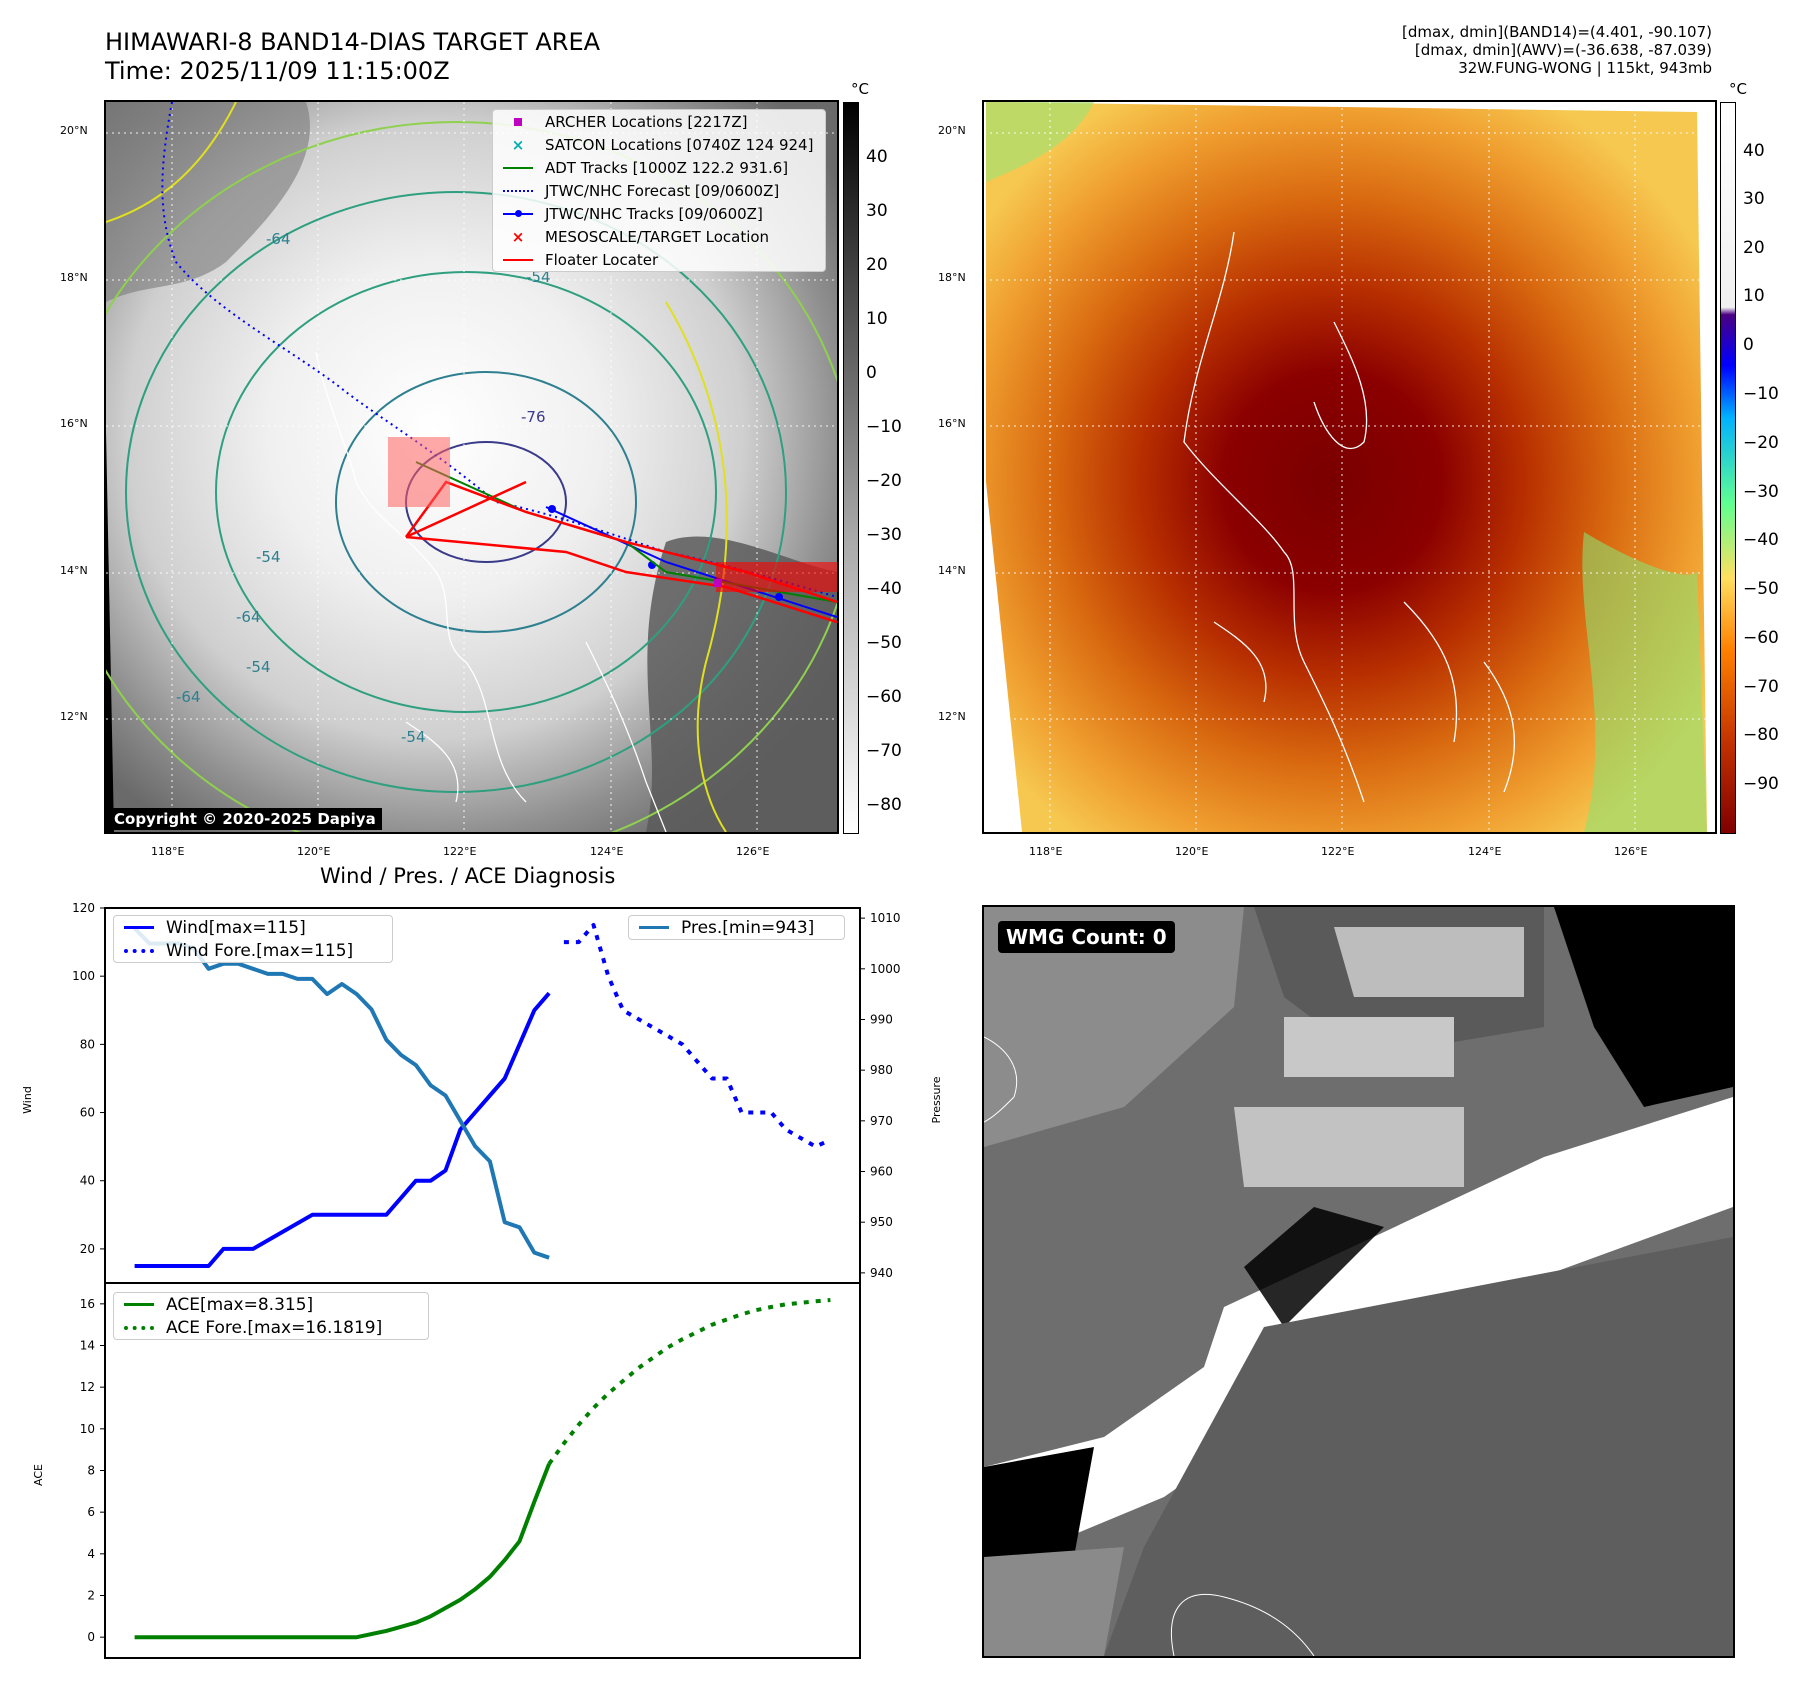 The height and width of the screenshot is (1690, 1797). Describe the element at coordinates (884, 805) in the screenshot. I see `colorbar-tick: −80` at that location.